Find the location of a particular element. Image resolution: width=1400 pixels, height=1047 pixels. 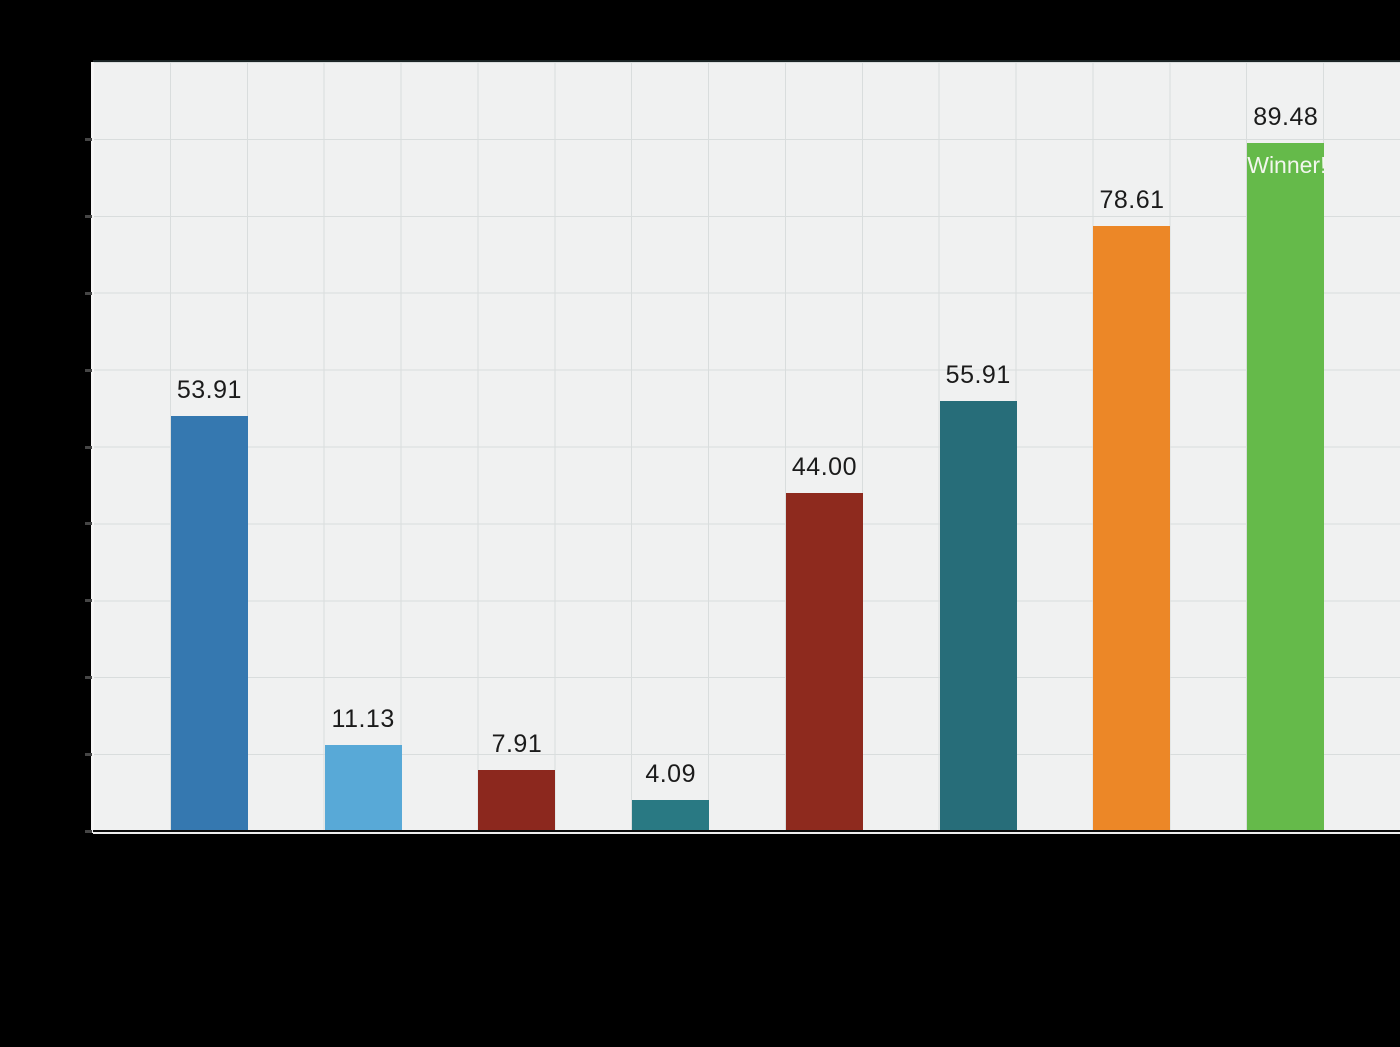

bar-value-label: 55.91 is located at coordinates (978, 375).